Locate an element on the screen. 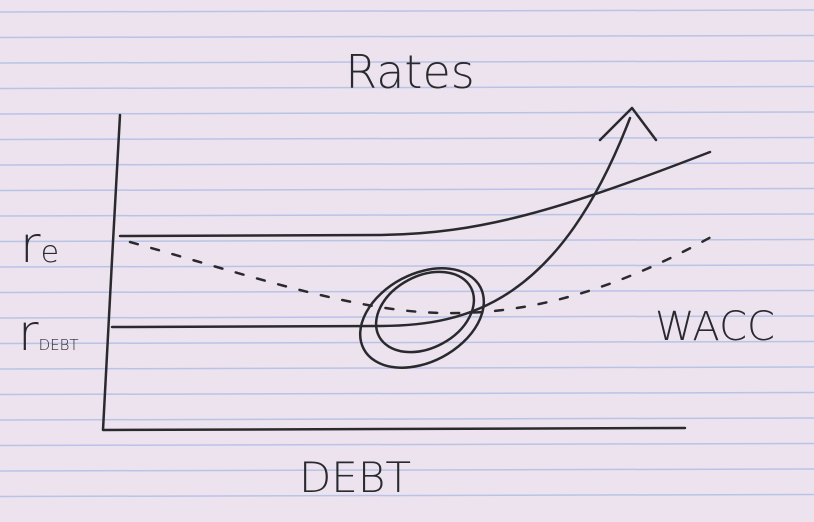 This screenshot has width=814, height=522. arrow-head is located at coordinates (628, 124).